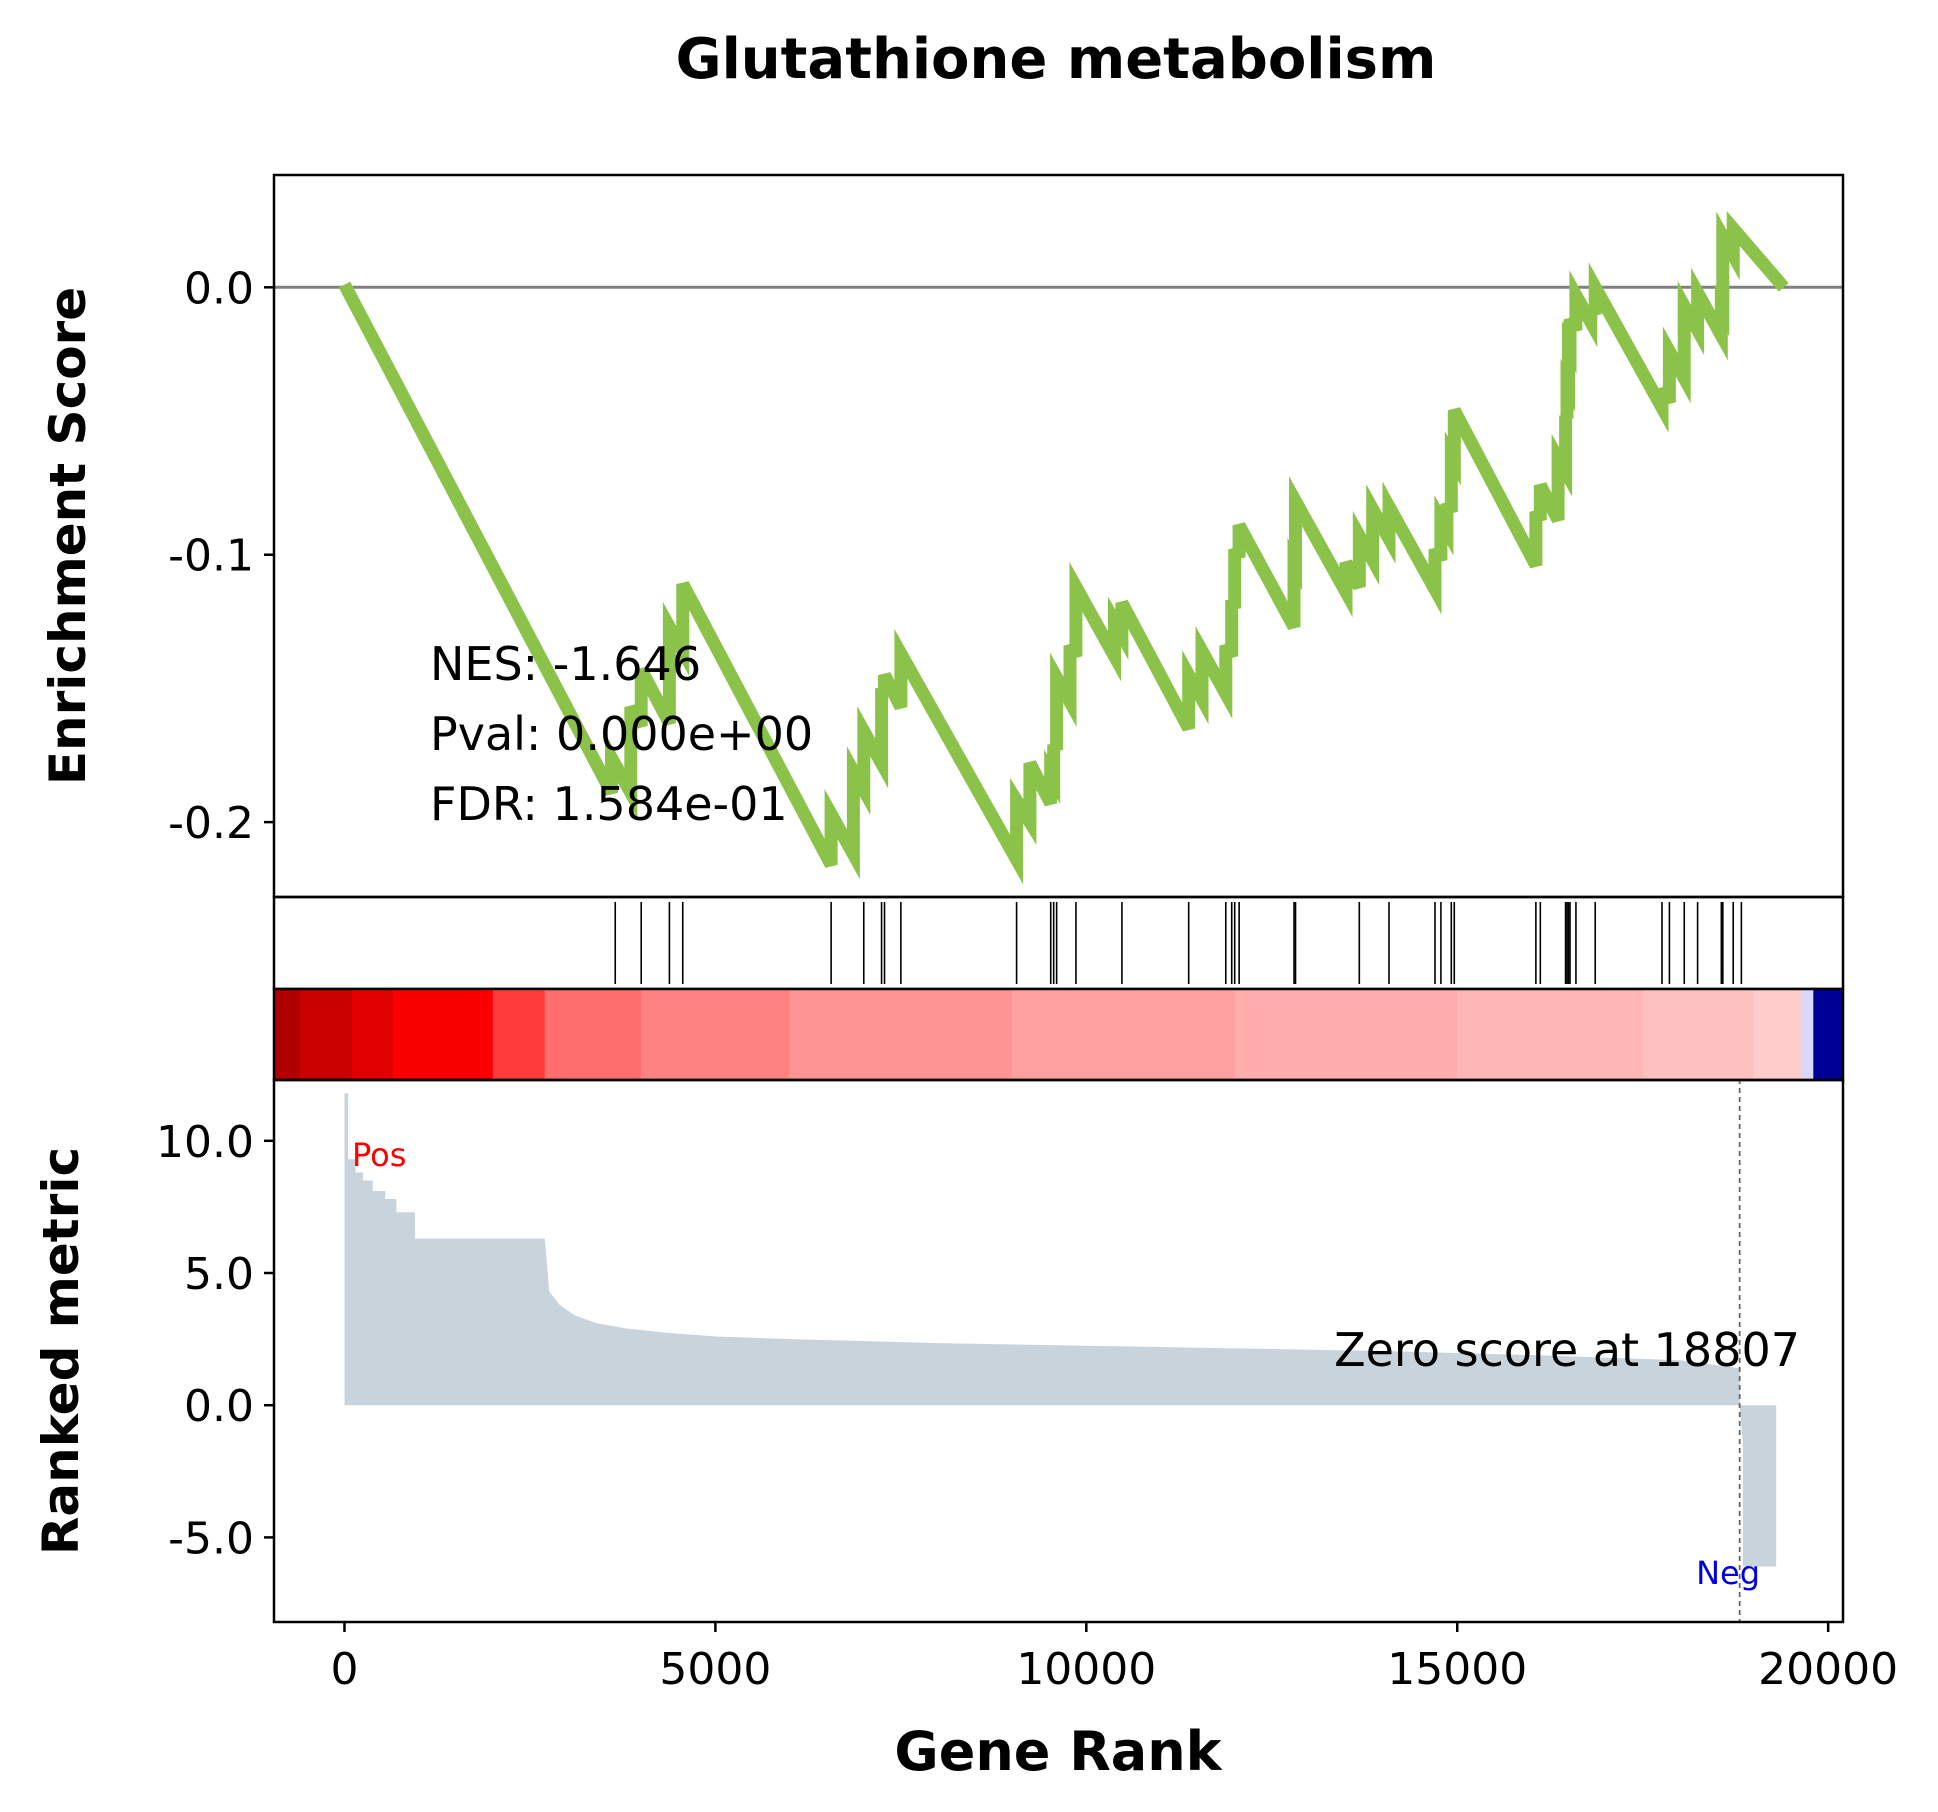  I want to click on ranked-y-tick-label: 0.0, so click(219, 1406).